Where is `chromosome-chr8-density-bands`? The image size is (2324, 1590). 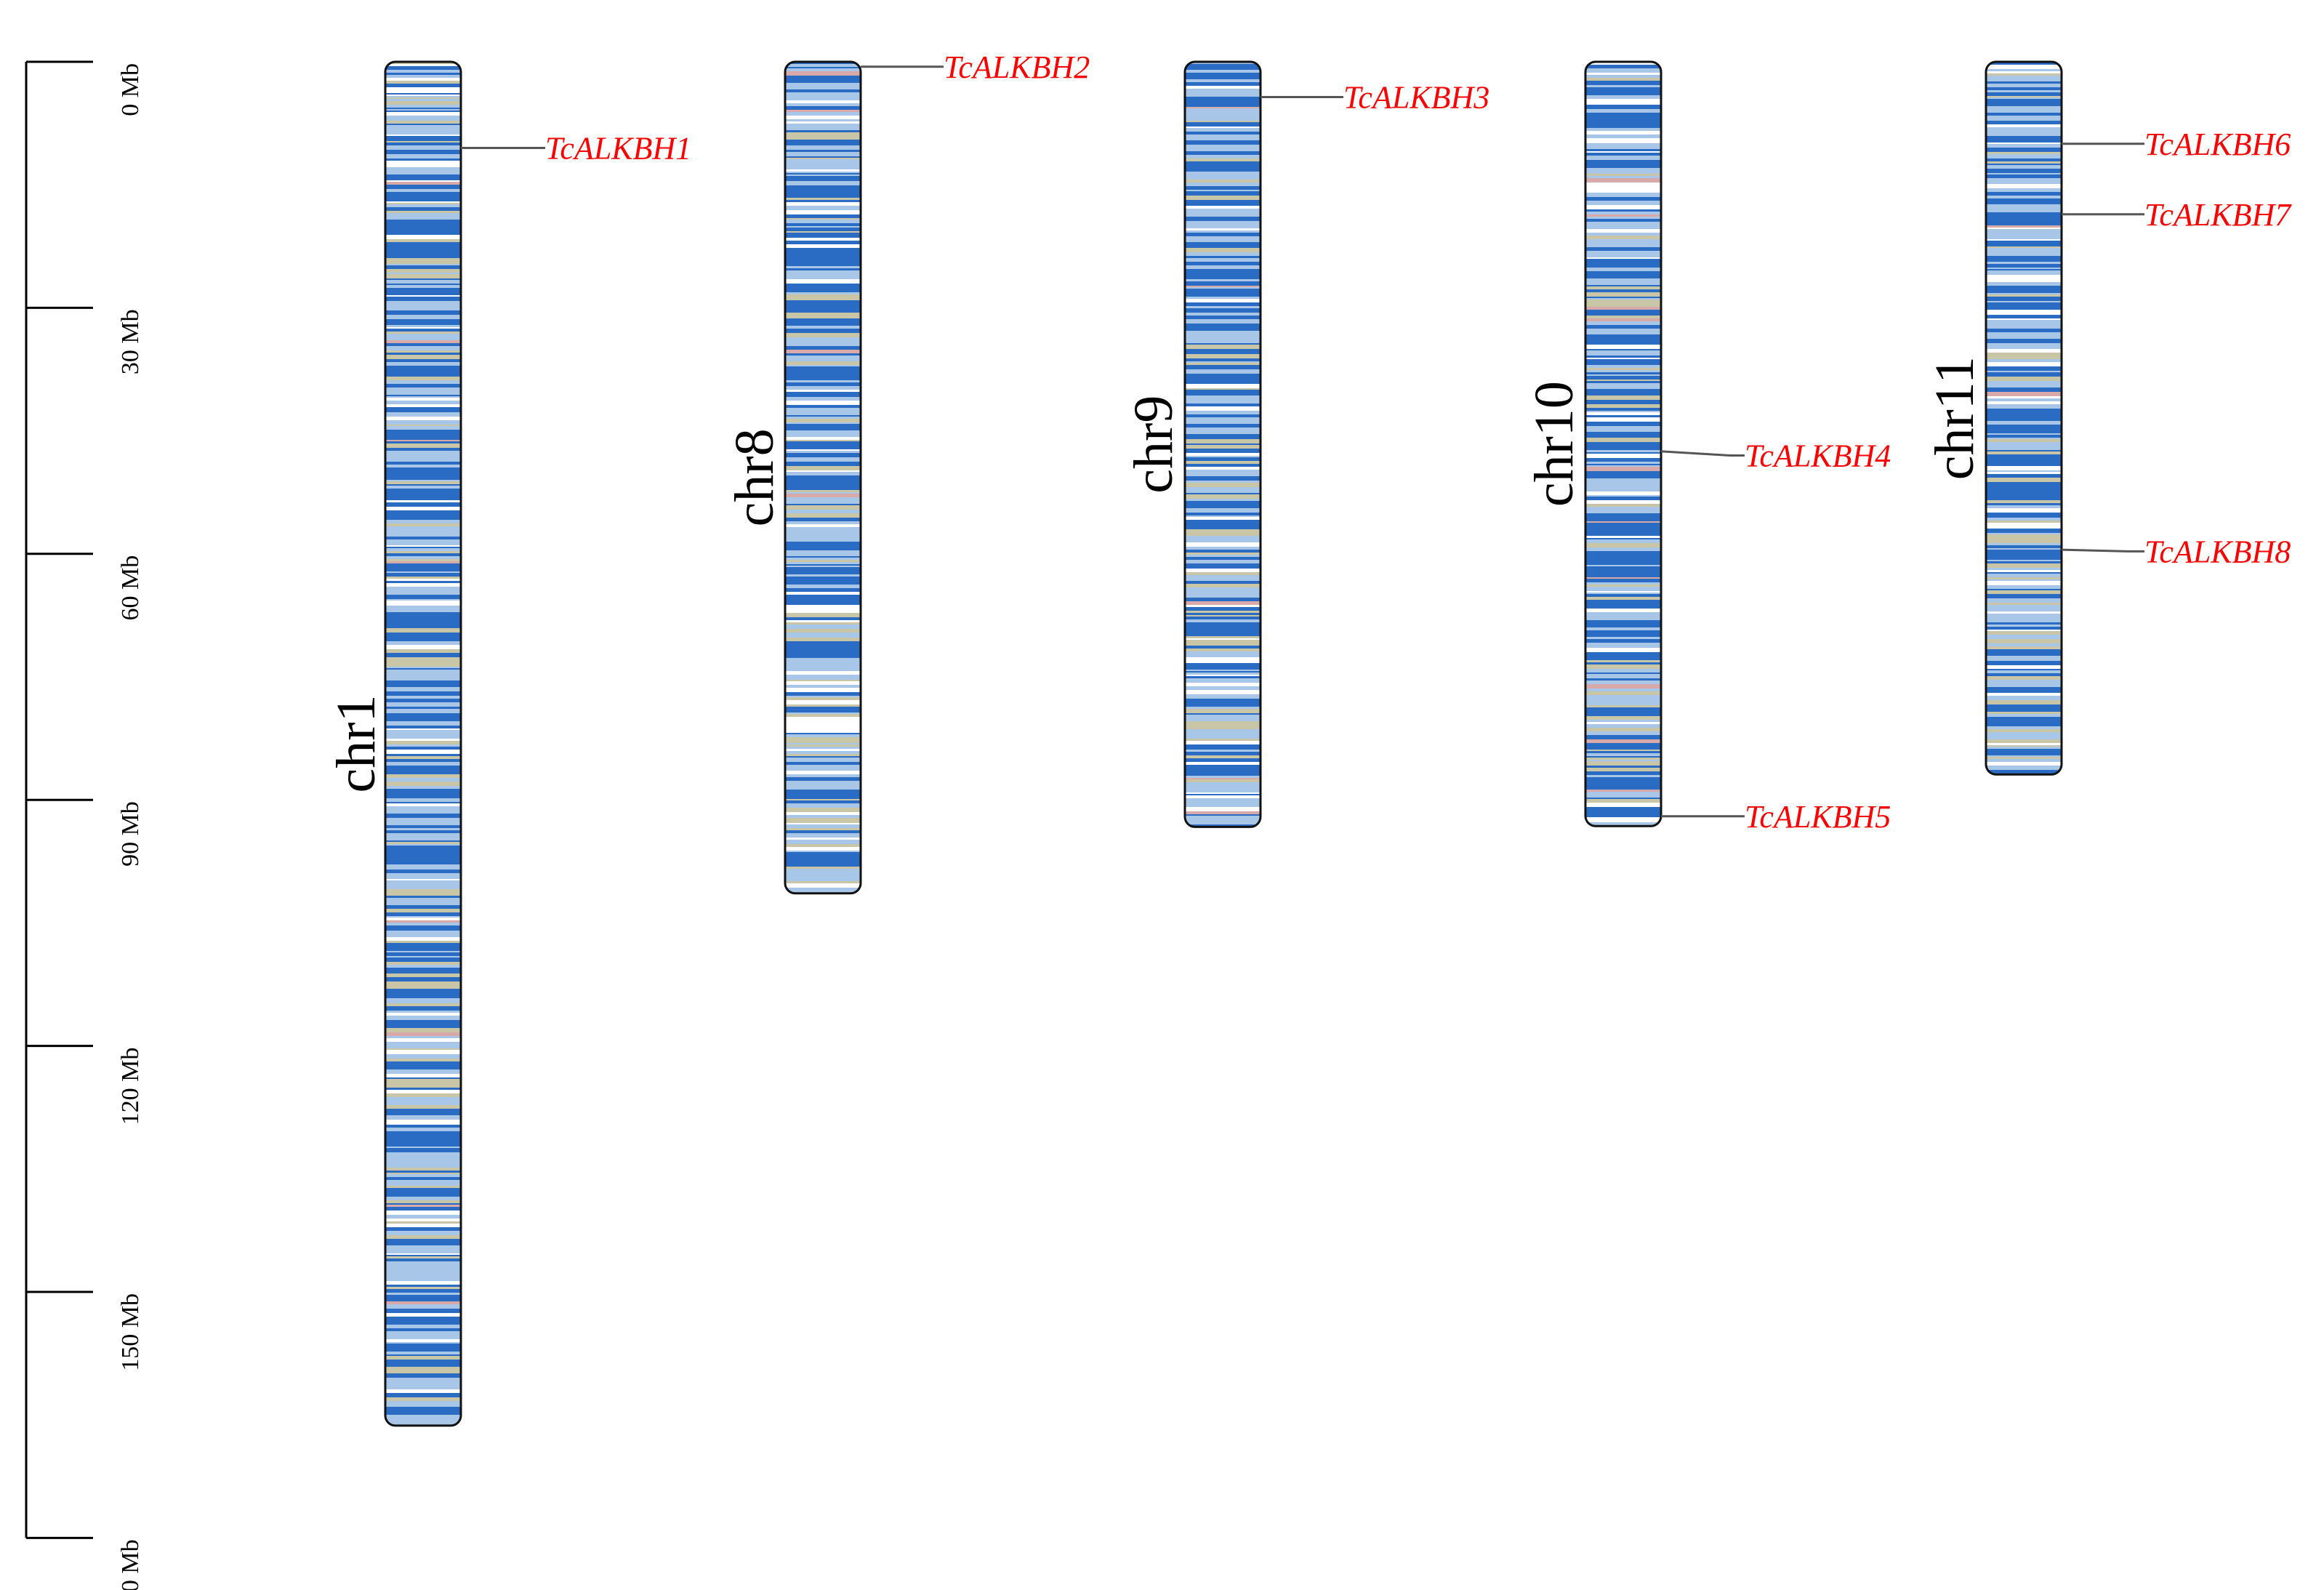 chromosome-chr8-density-bands is located at coordinates (823, 478).